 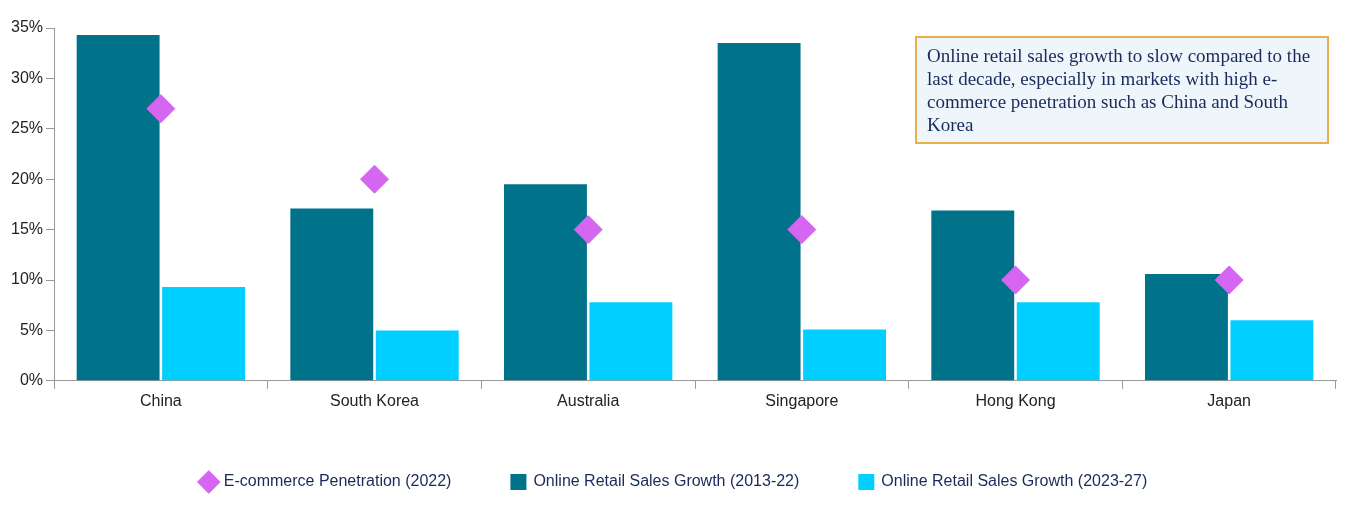 What do you see at coordinates (666, 481) in the screenshot?
I see `legend-label: Online Retail Sales Growth (2013-22)` at bounding box center [666, 481].